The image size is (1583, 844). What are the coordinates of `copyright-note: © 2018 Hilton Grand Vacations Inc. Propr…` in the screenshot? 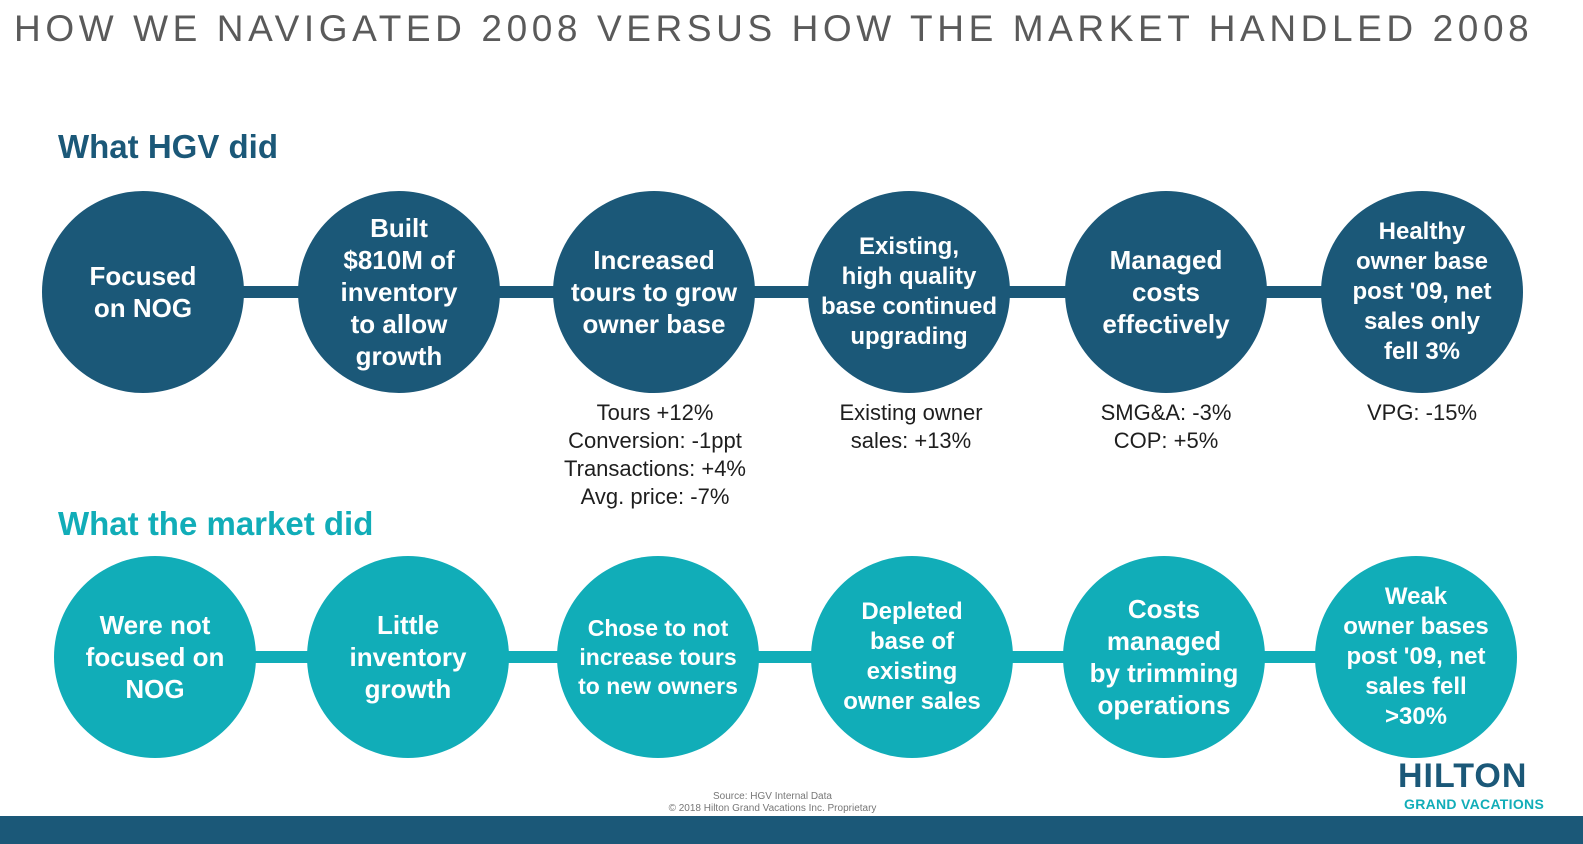 It's located at (772, 808).